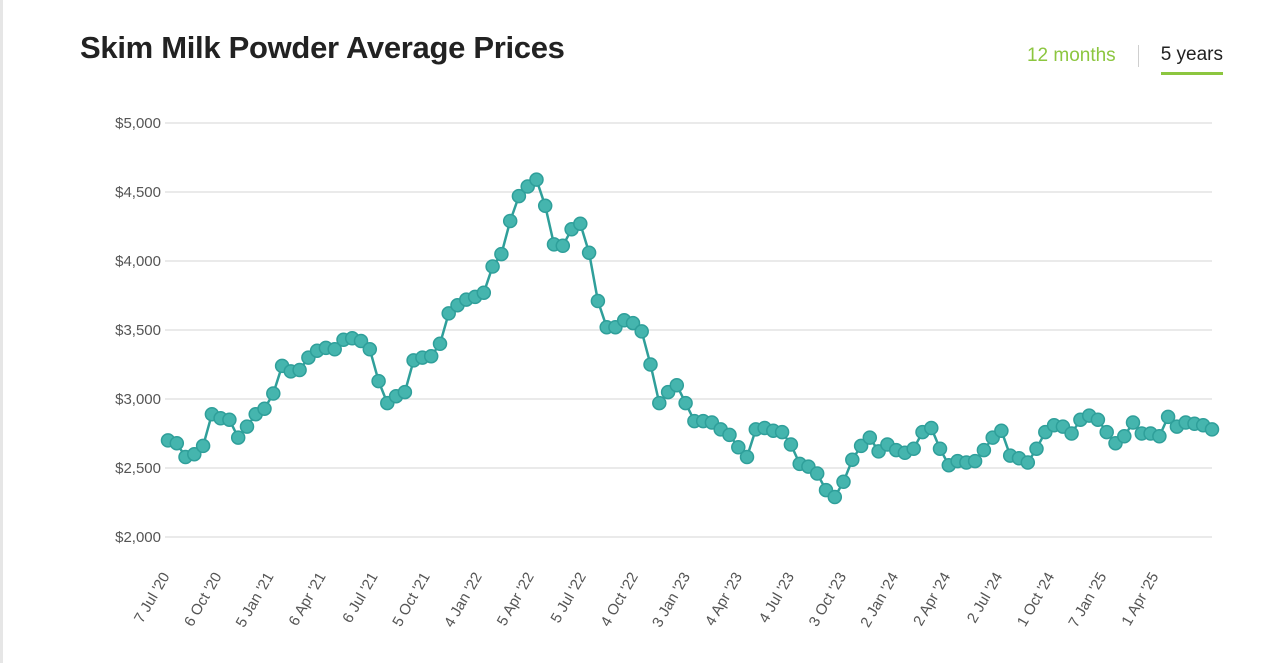 Image resolution: width=1285 pixels, height=663 pixels. I want to click on x-tick-label: 6 Jul '21, so click(360, 598).